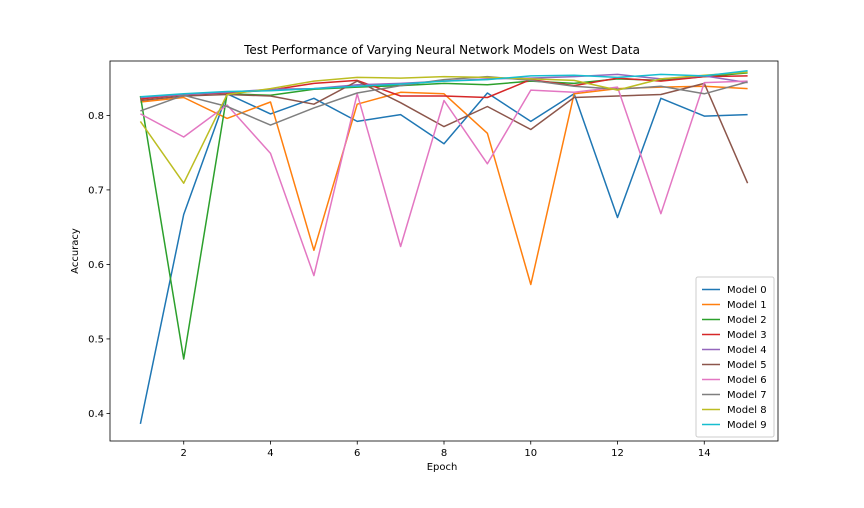 This screenshot has height=508, width=864. What do you see at coordinates (747, 305) in the screenshot?
I see `legend-label-model-1: Model 1` at bounding box center [747, 305].